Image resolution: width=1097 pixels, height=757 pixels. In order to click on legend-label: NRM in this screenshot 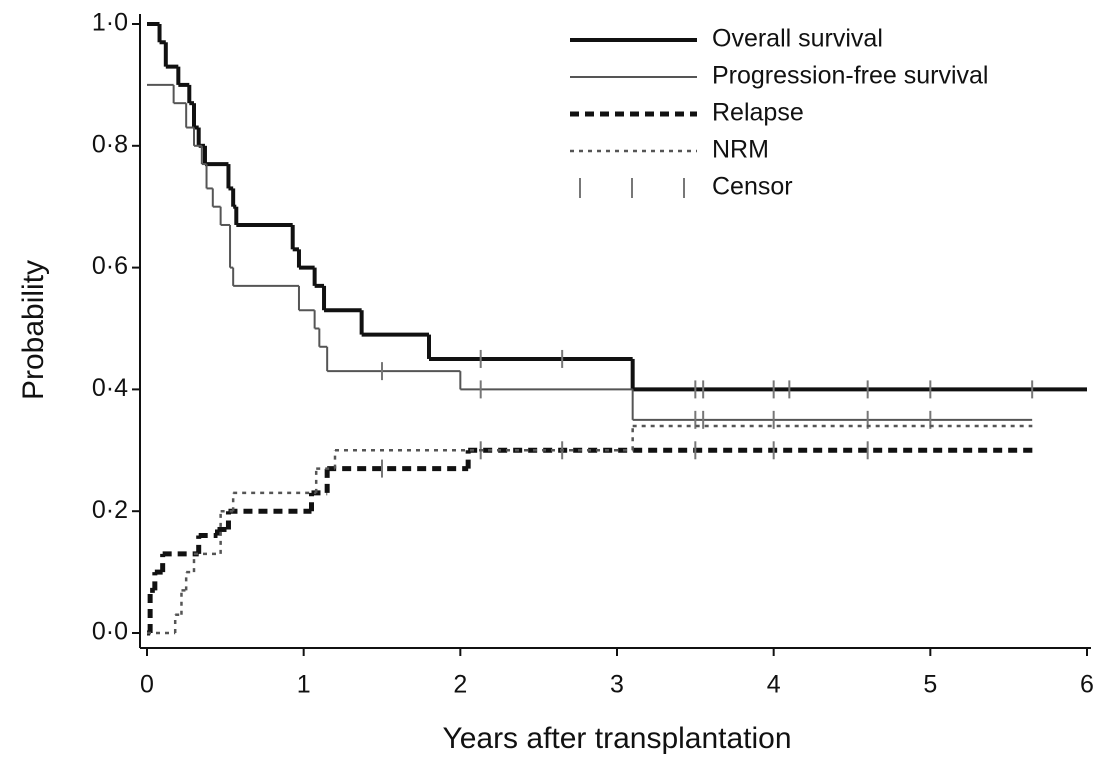, I will do `click(740, 150)`.